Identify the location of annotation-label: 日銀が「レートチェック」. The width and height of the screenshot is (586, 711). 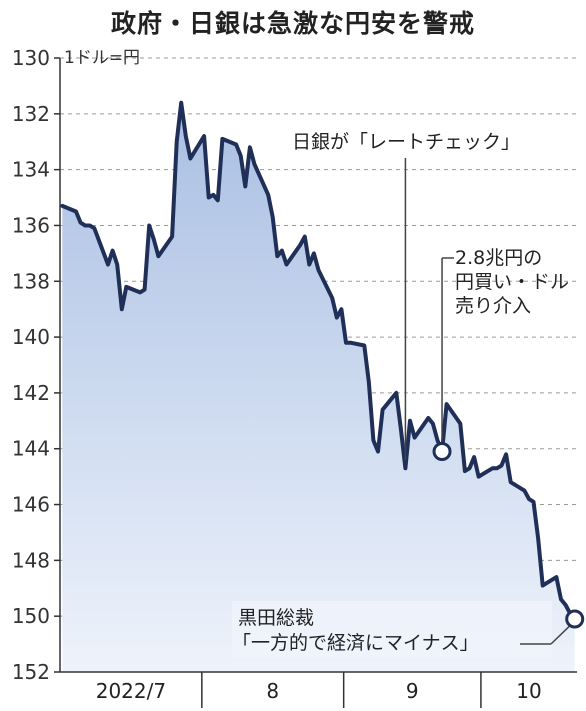
(406, 142).